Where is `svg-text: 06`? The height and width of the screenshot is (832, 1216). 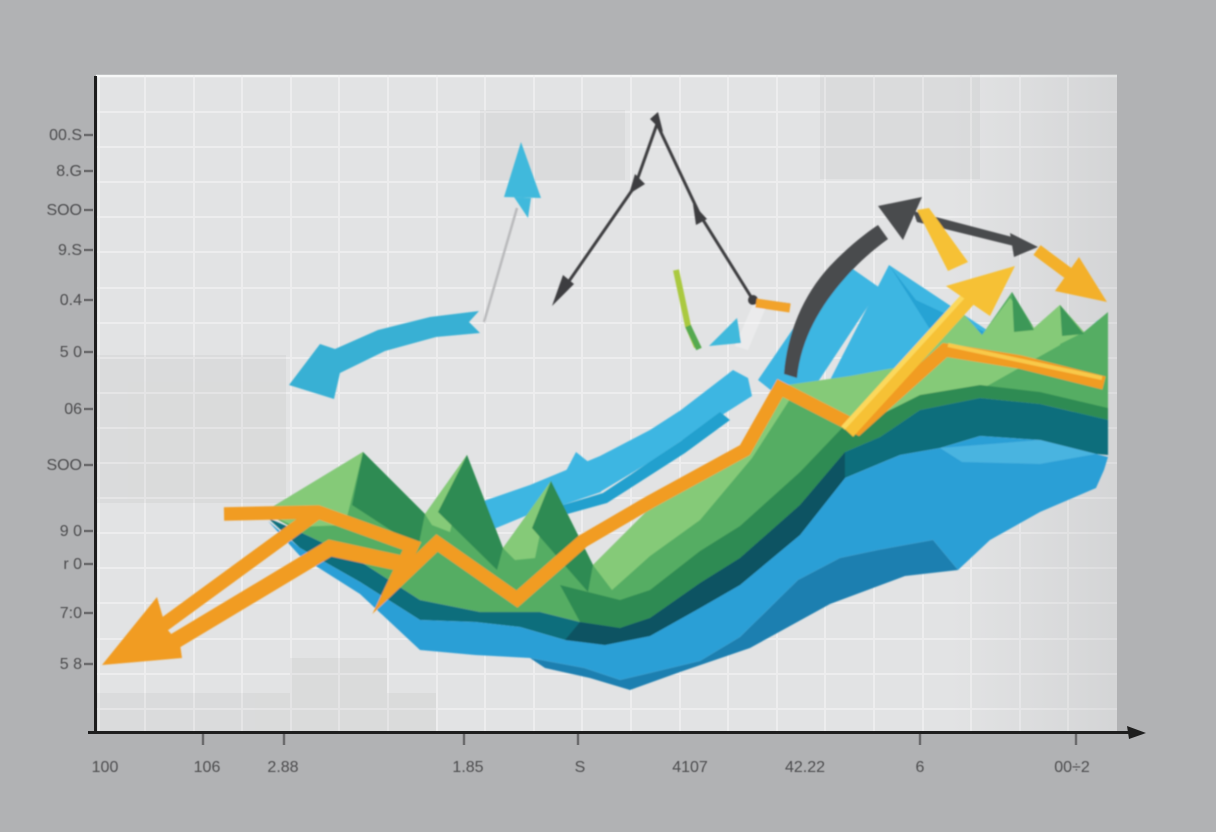 svg-text: 06 is located at coordinates (73, 409).